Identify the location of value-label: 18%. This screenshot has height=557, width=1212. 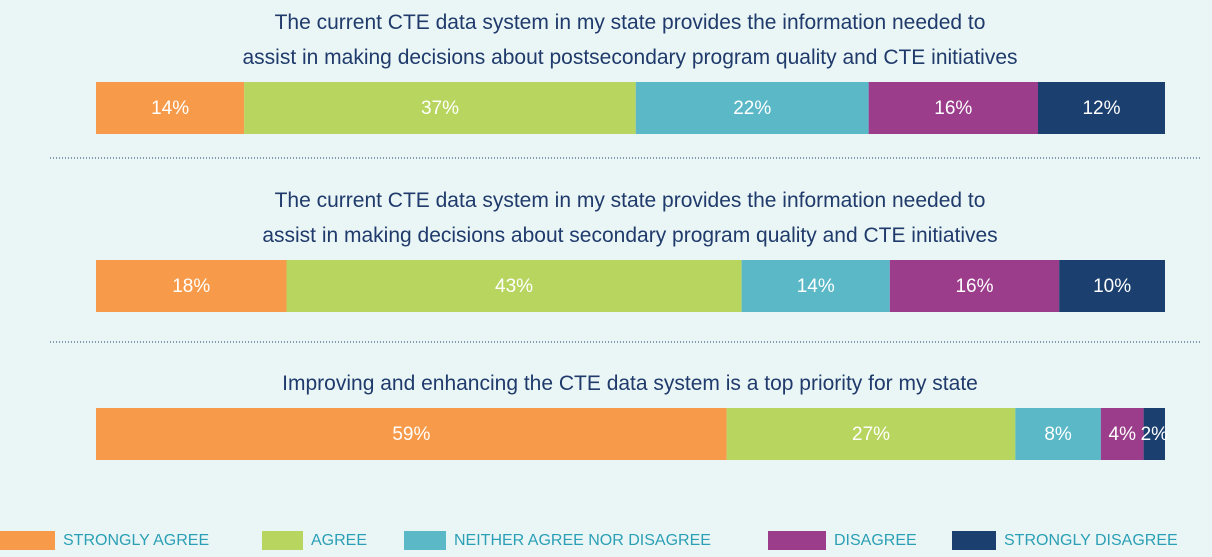
(191, 286).